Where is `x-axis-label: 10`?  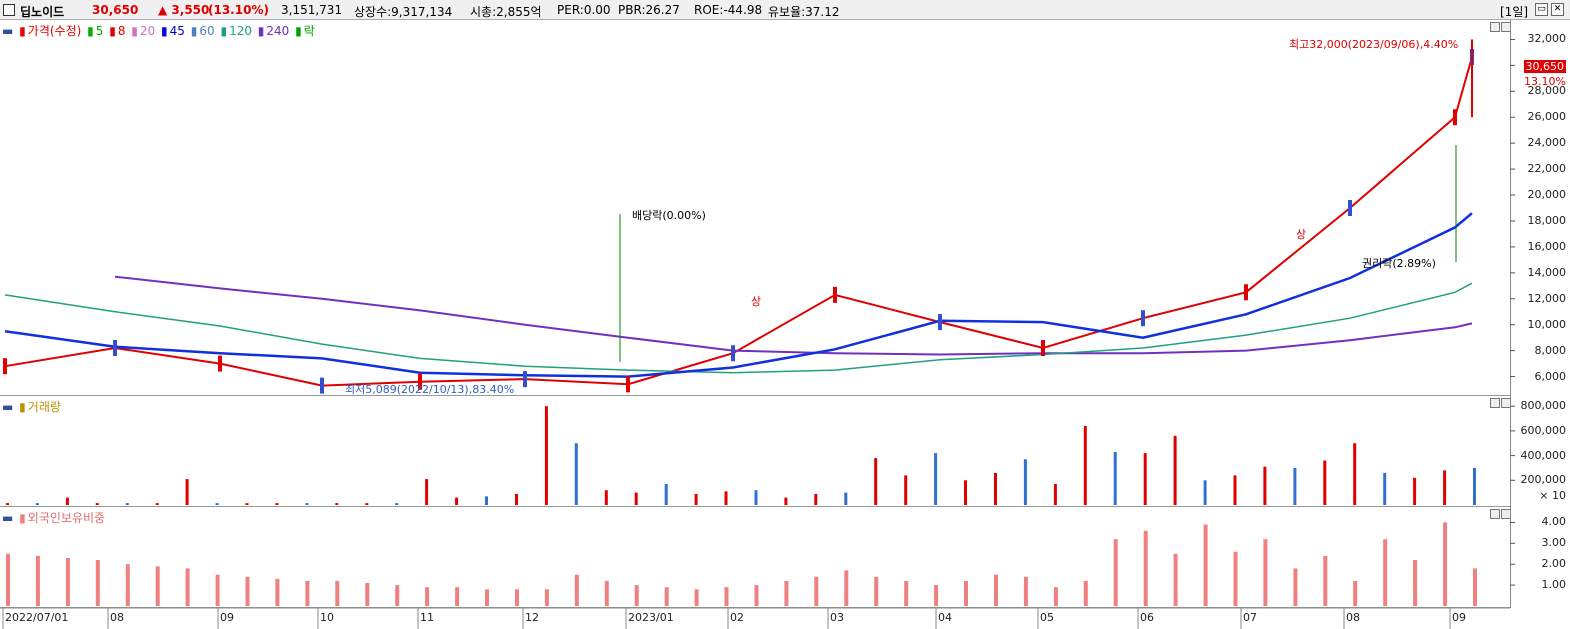 x-axis-label: 10 is located at coordinates (327, 617).